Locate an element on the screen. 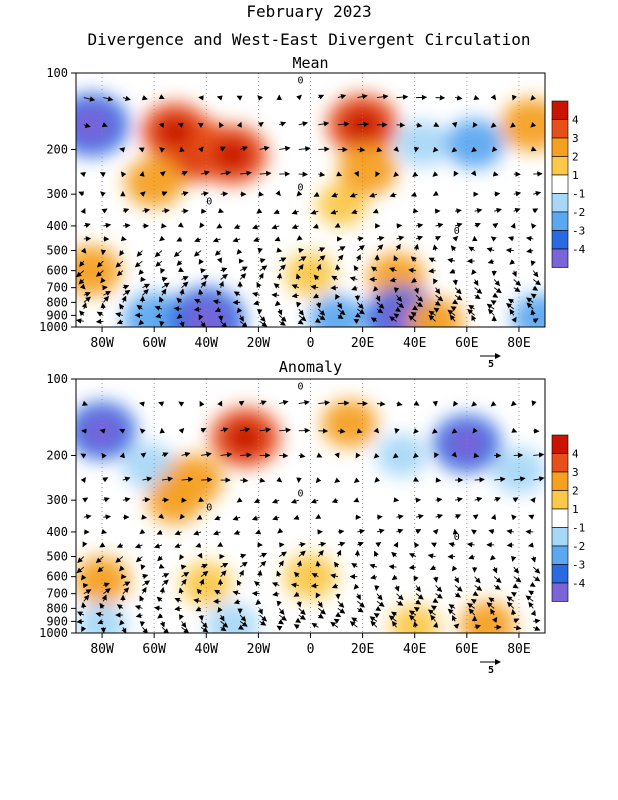  y-tick-label: 700 is located at coordinates (57, 288).